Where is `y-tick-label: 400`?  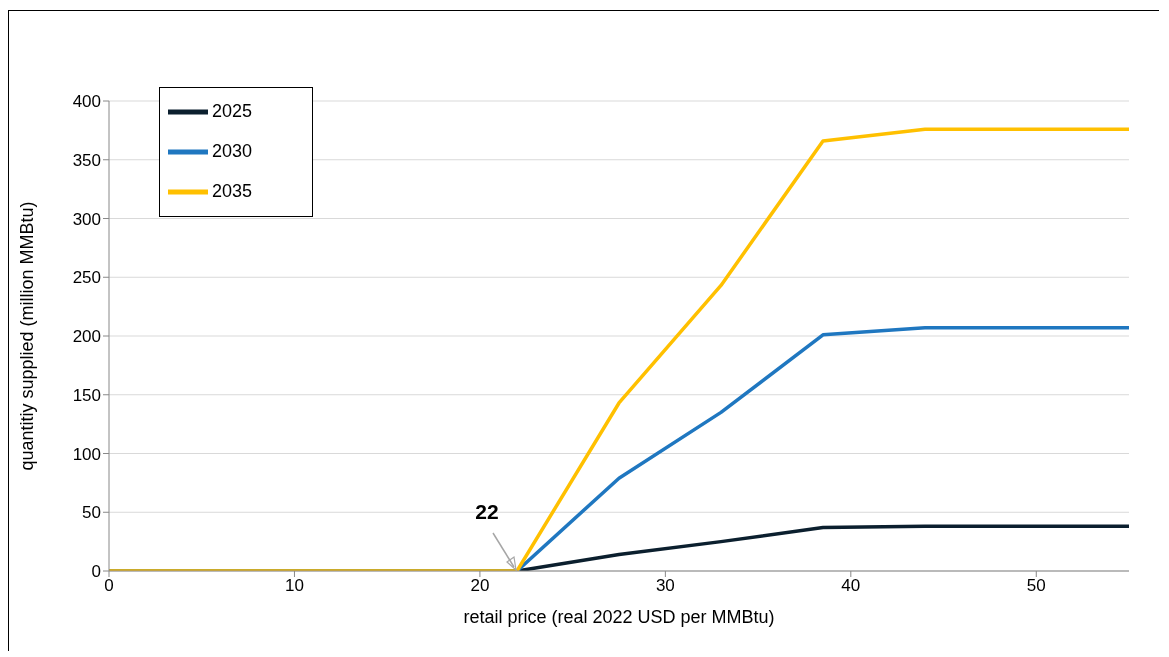 y-tick-label: 400 is located at coordinates (86, 102).